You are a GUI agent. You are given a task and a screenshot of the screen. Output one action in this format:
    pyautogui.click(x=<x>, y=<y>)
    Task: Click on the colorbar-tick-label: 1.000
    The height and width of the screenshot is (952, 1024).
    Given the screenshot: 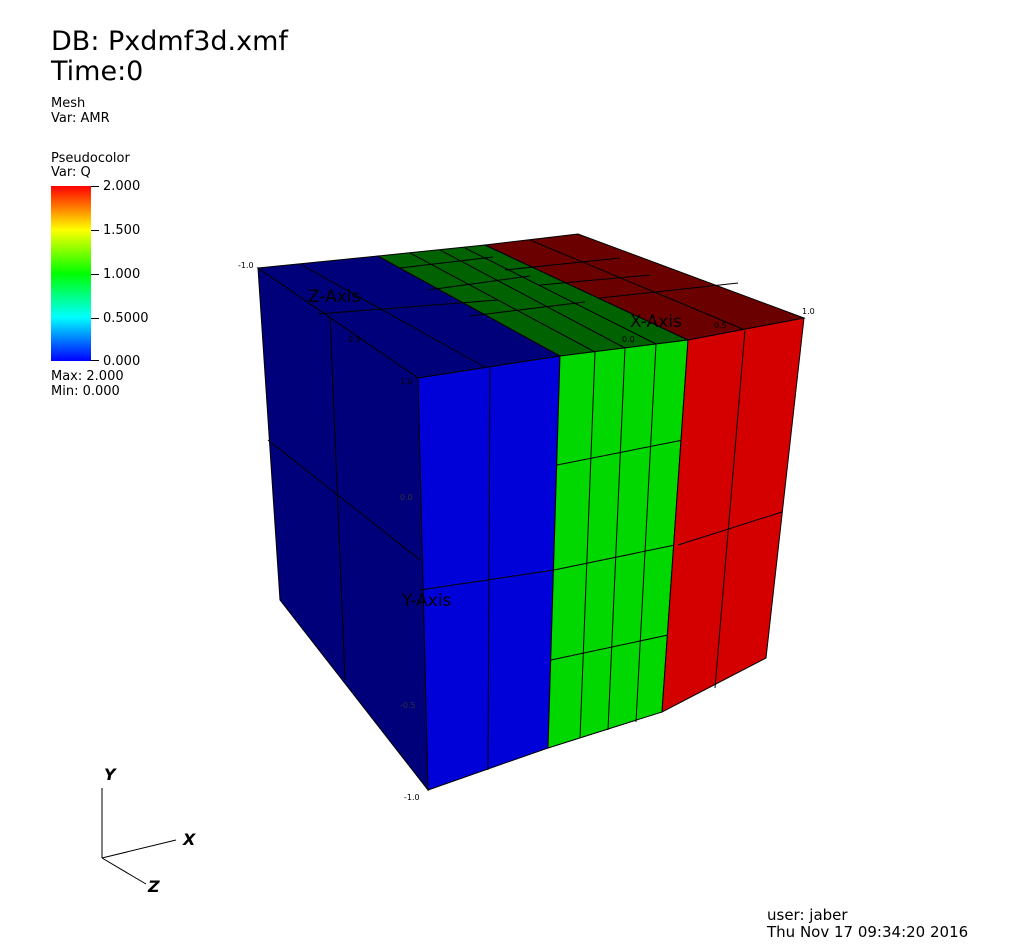 What is the action you would take?
    pyautogui.click(x=122, y=274)
    